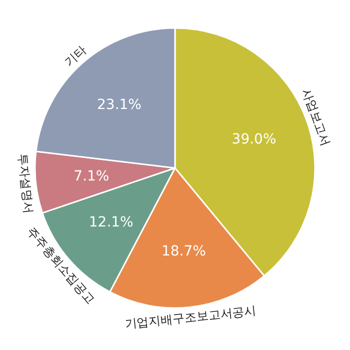 The width and height of the screenshot is (350, 350). I want to click on slice-label: 투자설명서, so click(26, 183).